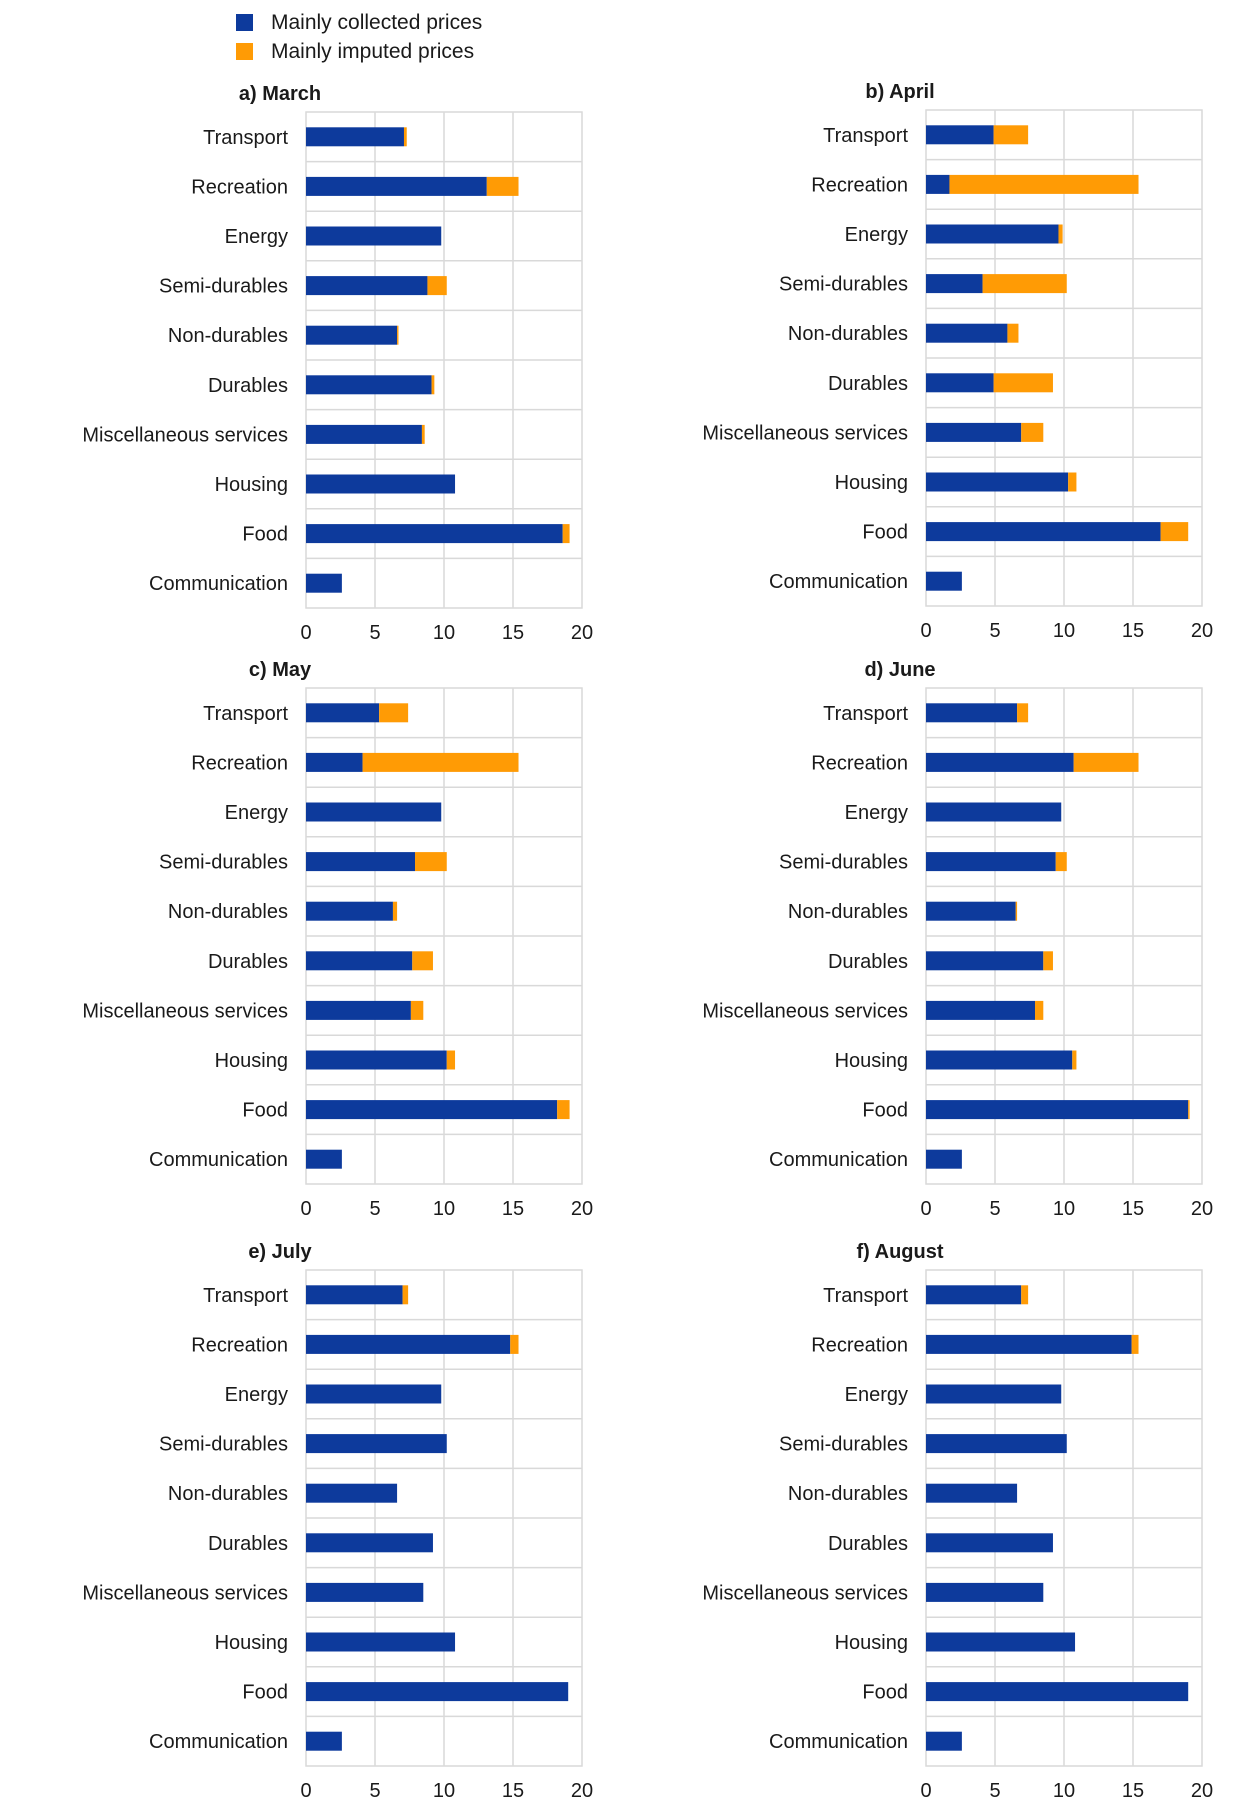  I want to click on legend-label-collected: Mainly collected prices, so click(377, 22).